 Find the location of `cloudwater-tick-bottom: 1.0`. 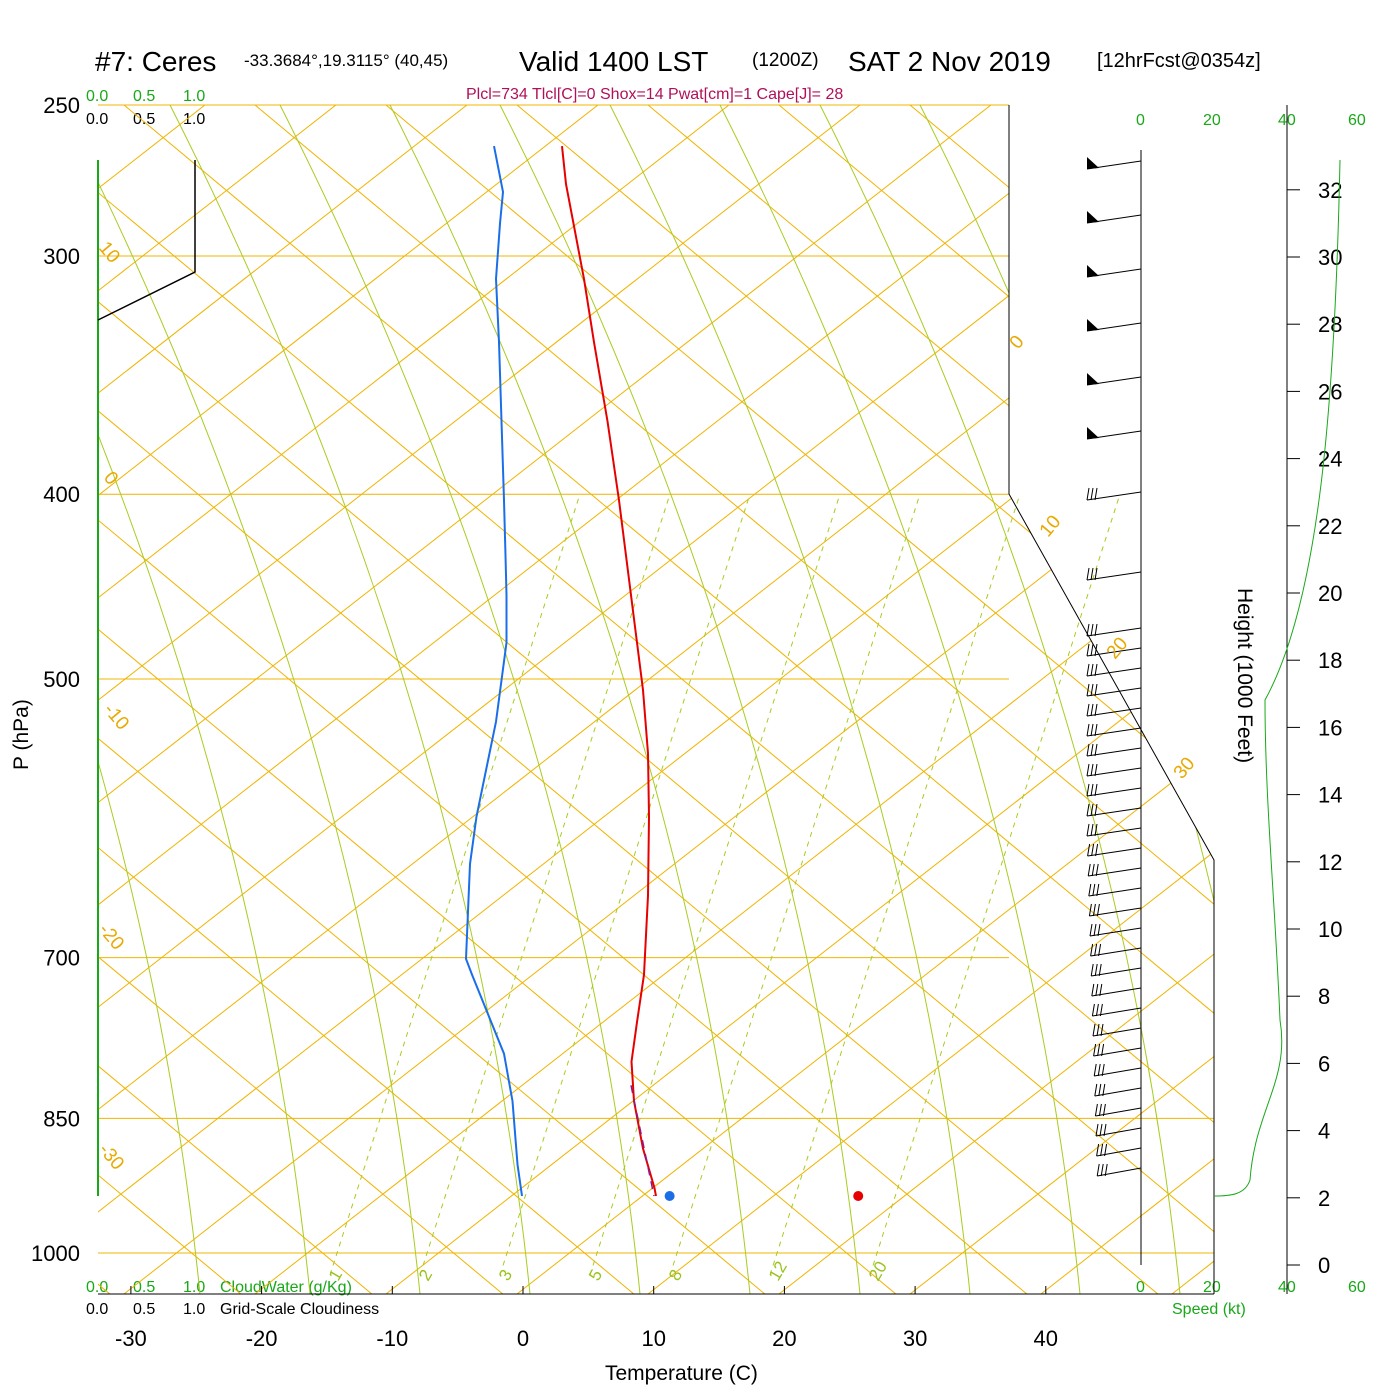

cloudwater-tick-bottom: 1.0 is located at coordinates (194, 1287).